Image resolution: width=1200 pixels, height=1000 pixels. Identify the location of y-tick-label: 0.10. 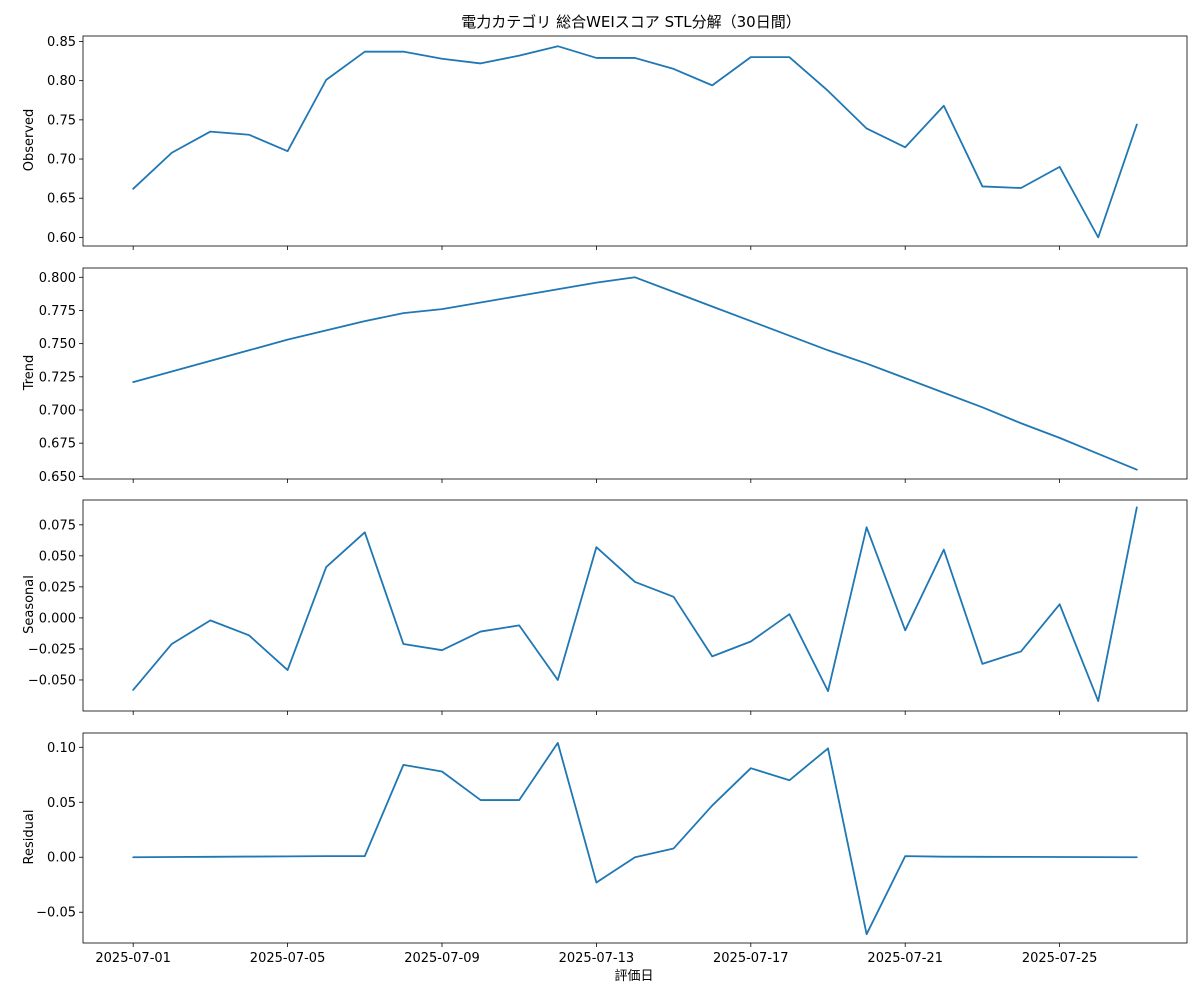
(61, 748).